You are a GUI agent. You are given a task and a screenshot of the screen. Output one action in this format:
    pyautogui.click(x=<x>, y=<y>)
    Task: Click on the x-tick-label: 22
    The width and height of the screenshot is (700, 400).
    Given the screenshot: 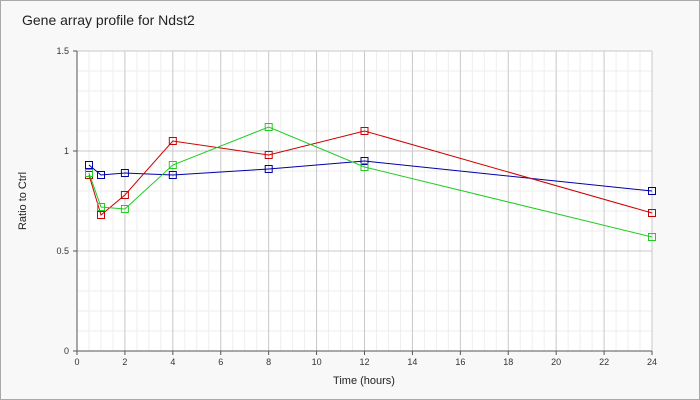 What is the action you would take?
    pyautogui.click(x=604, y=362)
    